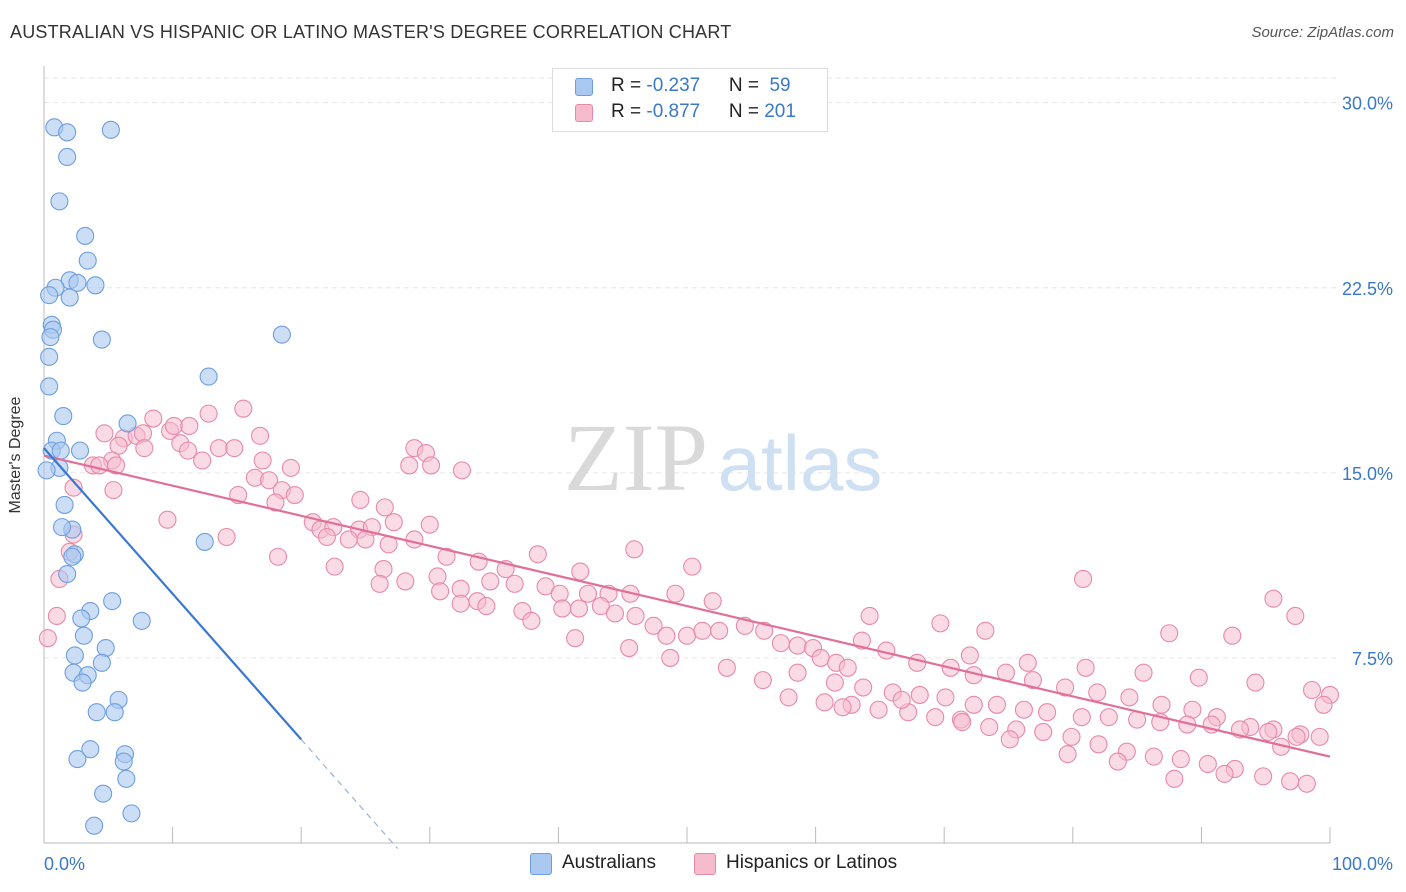  What do you see at coordinates (584, 87) in the screenshot?
I see `legend-swatch-blue` at bounding box center [584, 87].